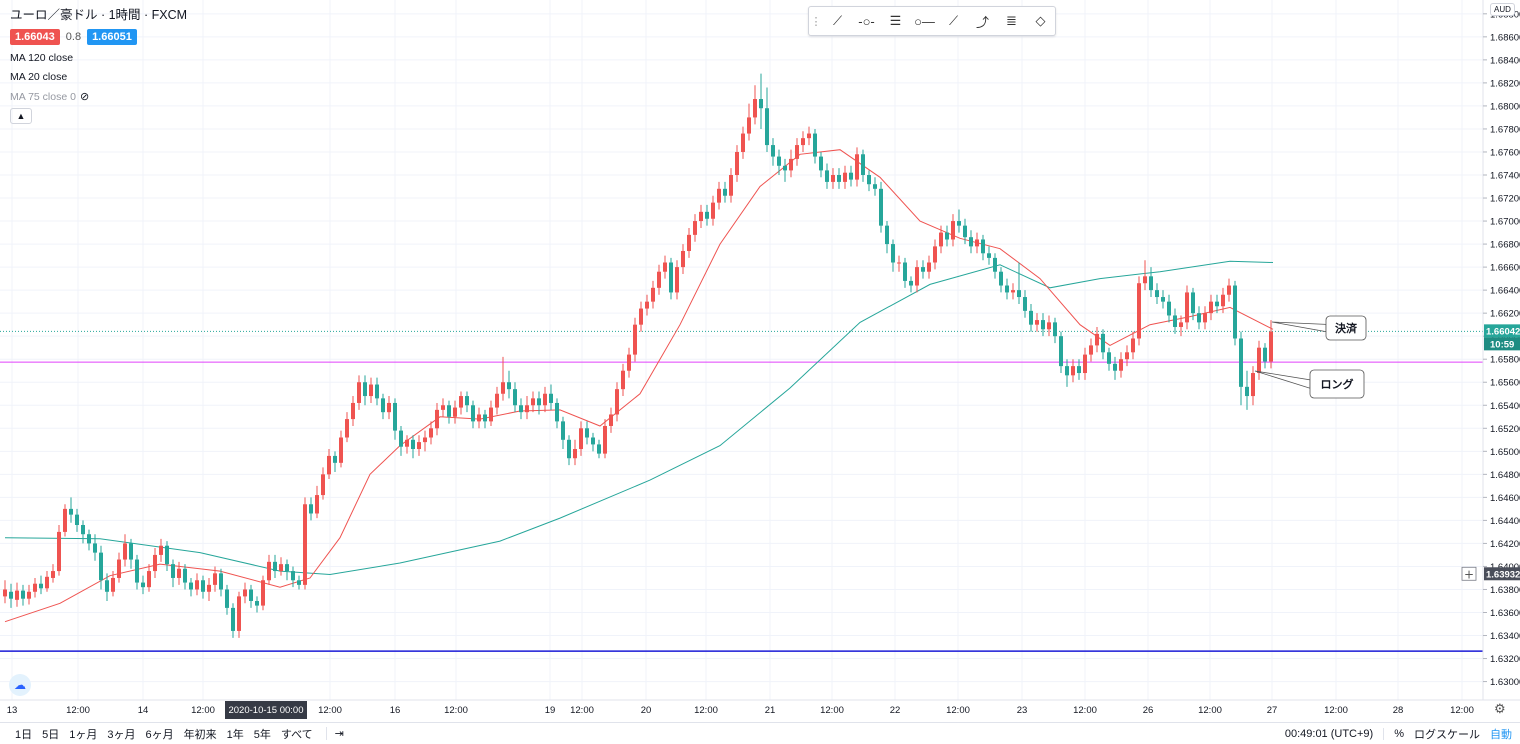  What do you see at coordinates (1469, 573) in the screenshot?
I see `plus-icon-bg` at bounding box center [1469, 573].